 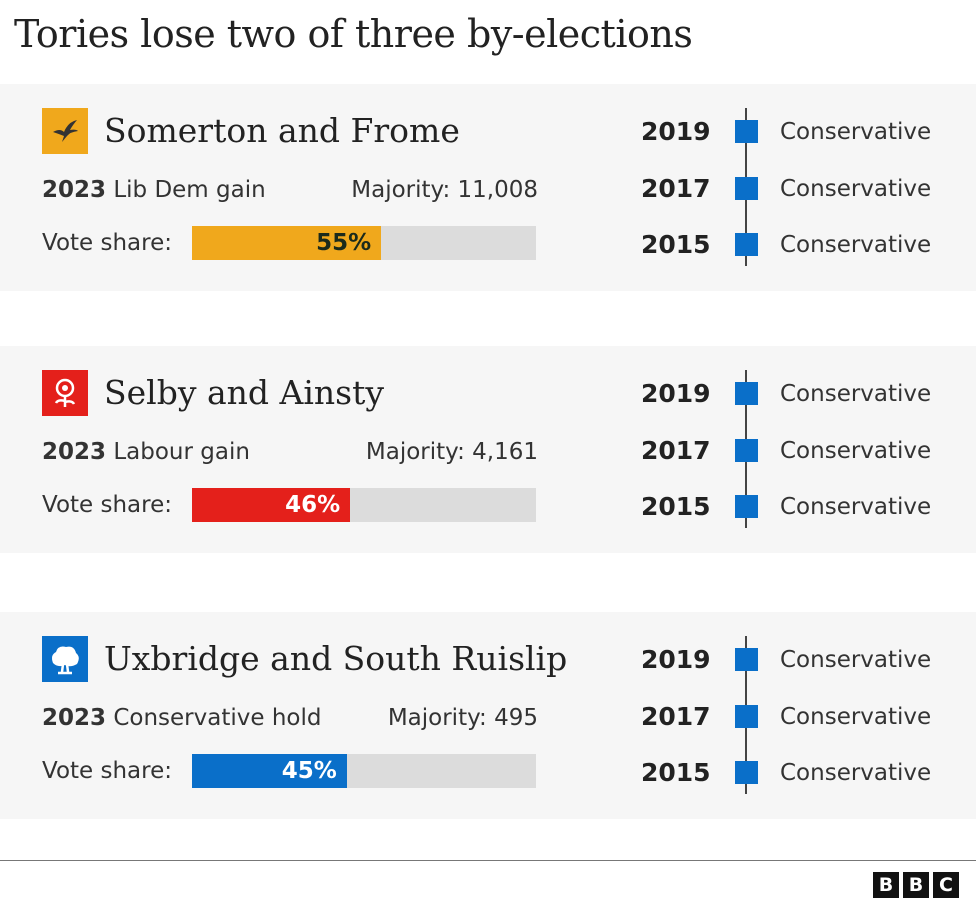 What do you see at coordinates (462, 718) in the screenshot?
I see `majority: Majority: 495` at bounding box center [462, 718].